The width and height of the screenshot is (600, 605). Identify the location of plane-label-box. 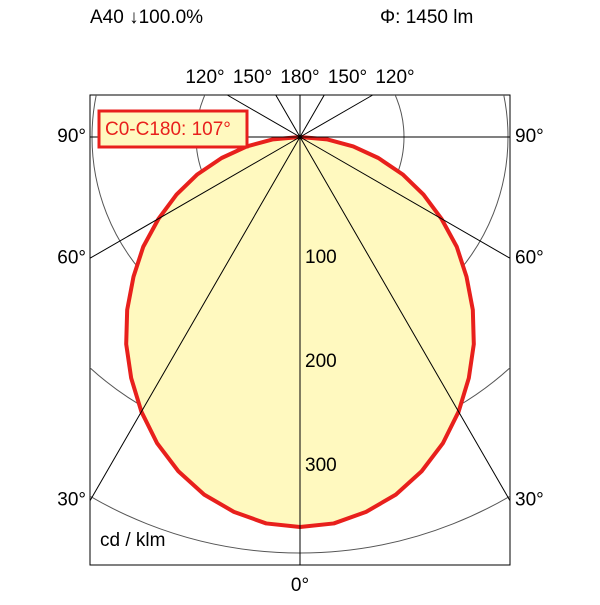
(173, 129).